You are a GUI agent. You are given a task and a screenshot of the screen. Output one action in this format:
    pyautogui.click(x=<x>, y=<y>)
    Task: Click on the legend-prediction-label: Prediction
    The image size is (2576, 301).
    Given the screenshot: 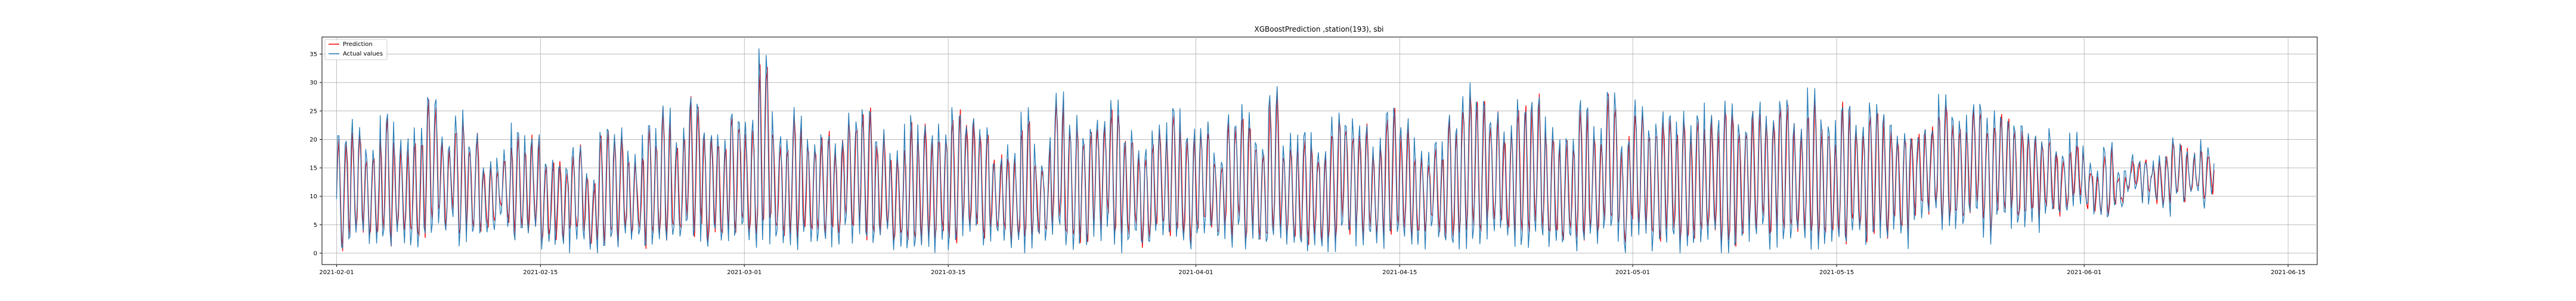 What is the action you would take?
    pyautogui.click(x=358, y=44)
    